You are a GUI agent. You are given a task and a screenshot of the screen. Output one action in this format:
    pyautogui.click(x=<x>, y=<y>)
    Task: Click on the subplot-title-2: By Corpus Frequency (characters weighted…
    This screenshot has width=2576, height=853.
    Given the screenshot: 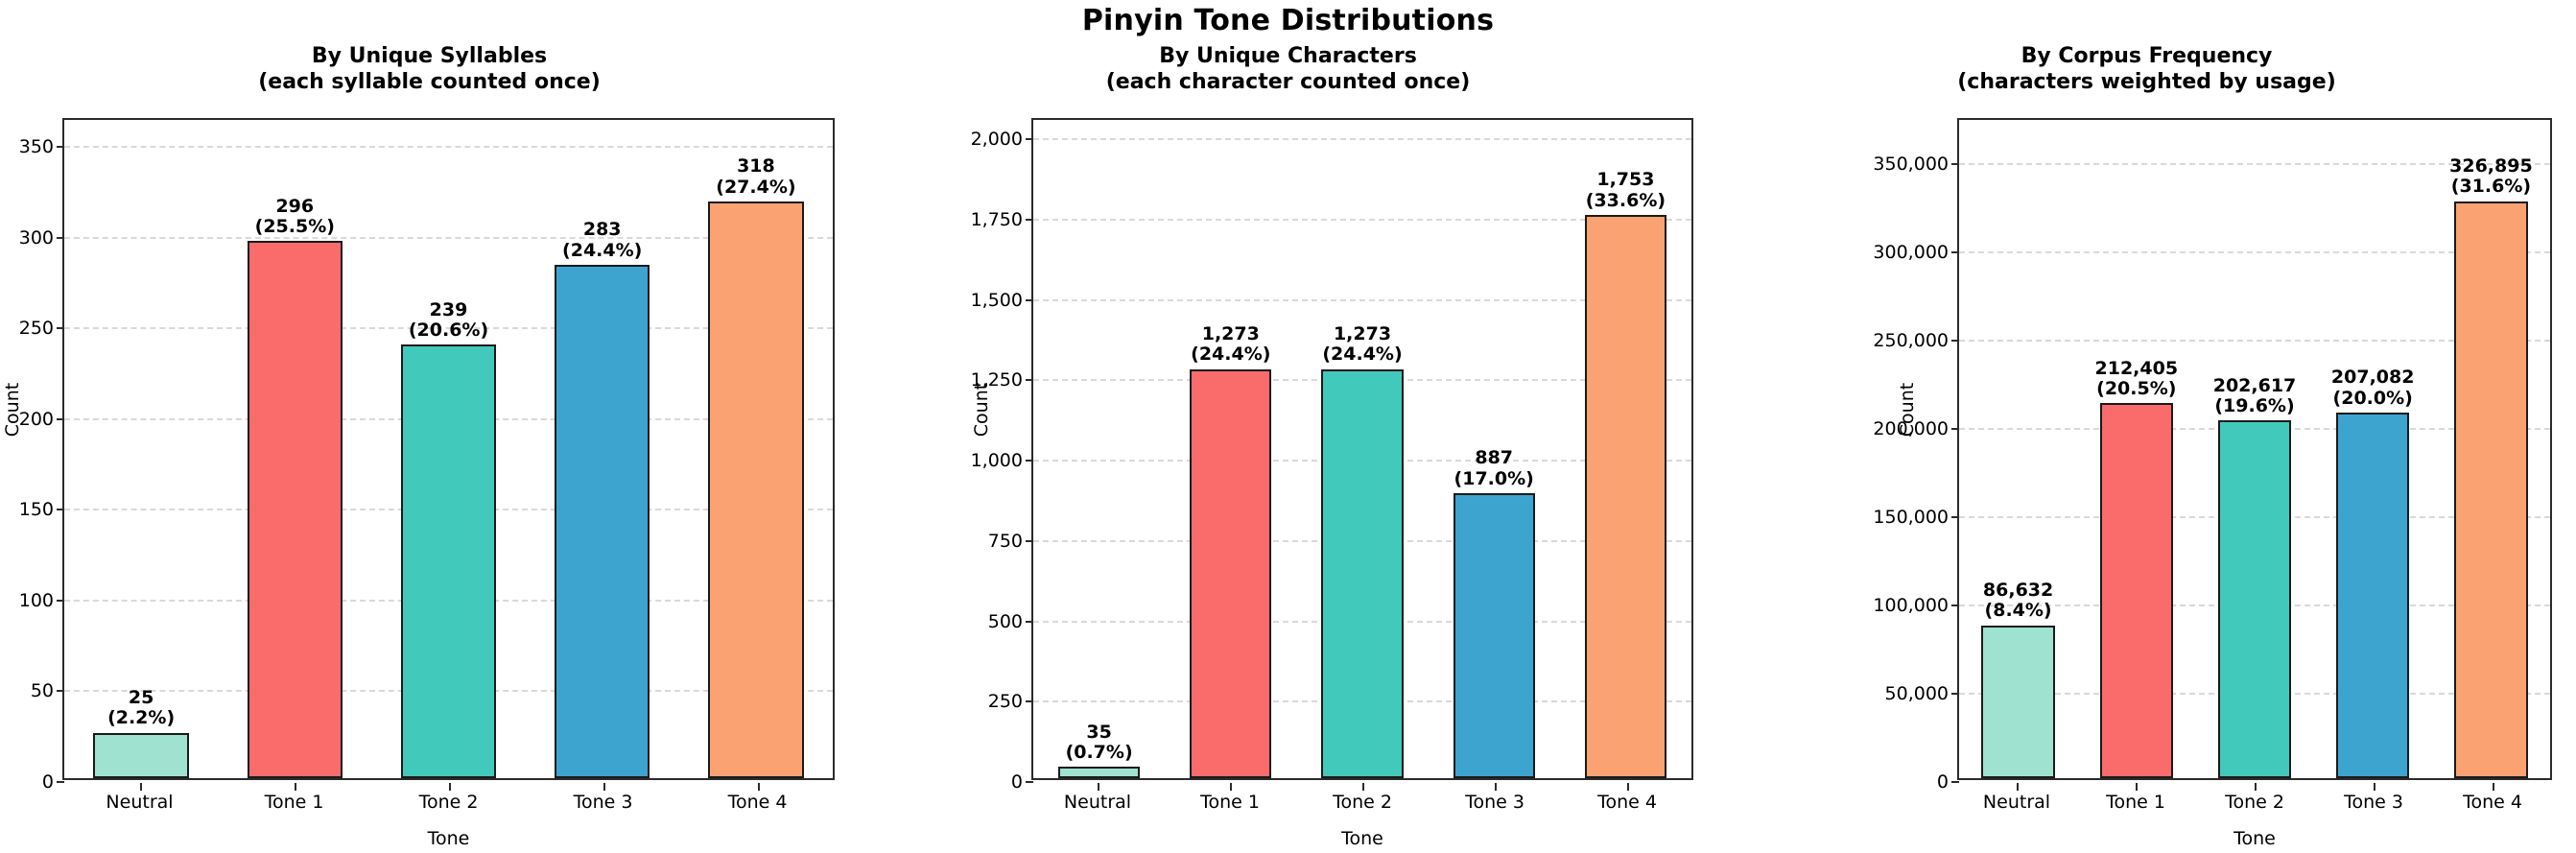 What is the action you would take?
    pyautogui.click(x=2146, y=70)
    